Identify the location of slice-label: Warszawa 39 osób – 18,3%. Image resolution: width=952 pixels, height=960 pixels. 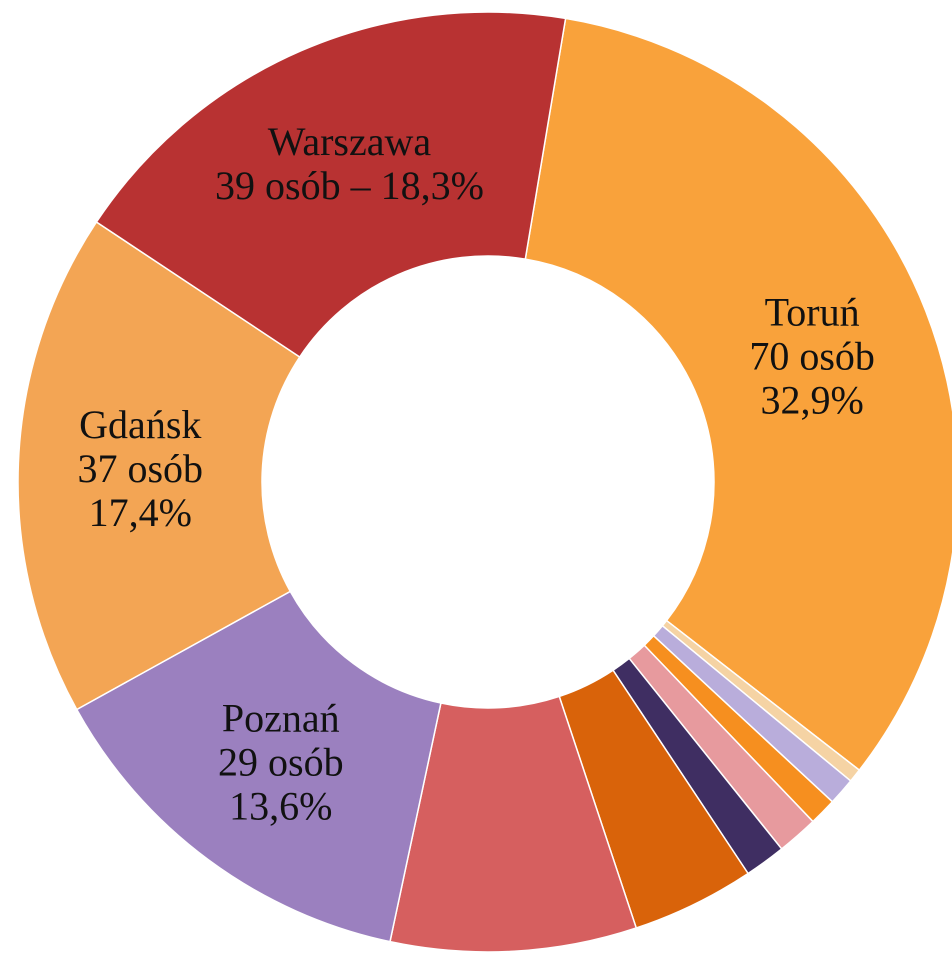
(349, 163).